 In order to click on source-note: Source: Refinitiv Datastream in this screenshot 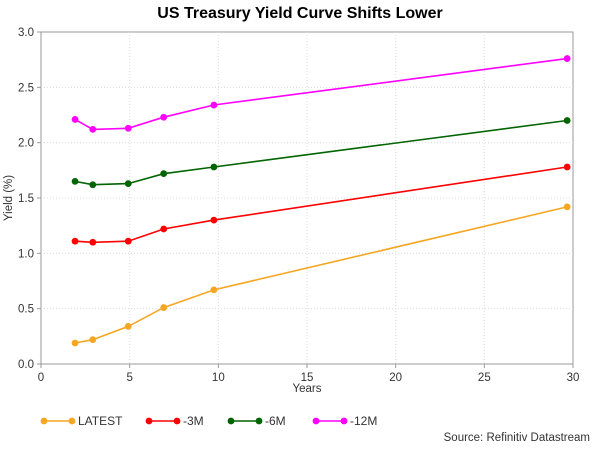, I will do `click(516, 438)`.